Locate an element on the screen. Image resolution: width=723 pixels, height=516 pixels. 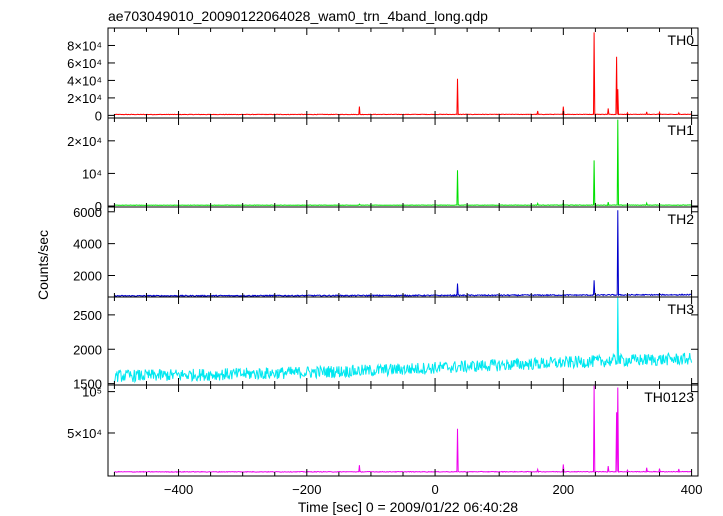
x-tick-label: 0 is located at coordinates (434, 489).